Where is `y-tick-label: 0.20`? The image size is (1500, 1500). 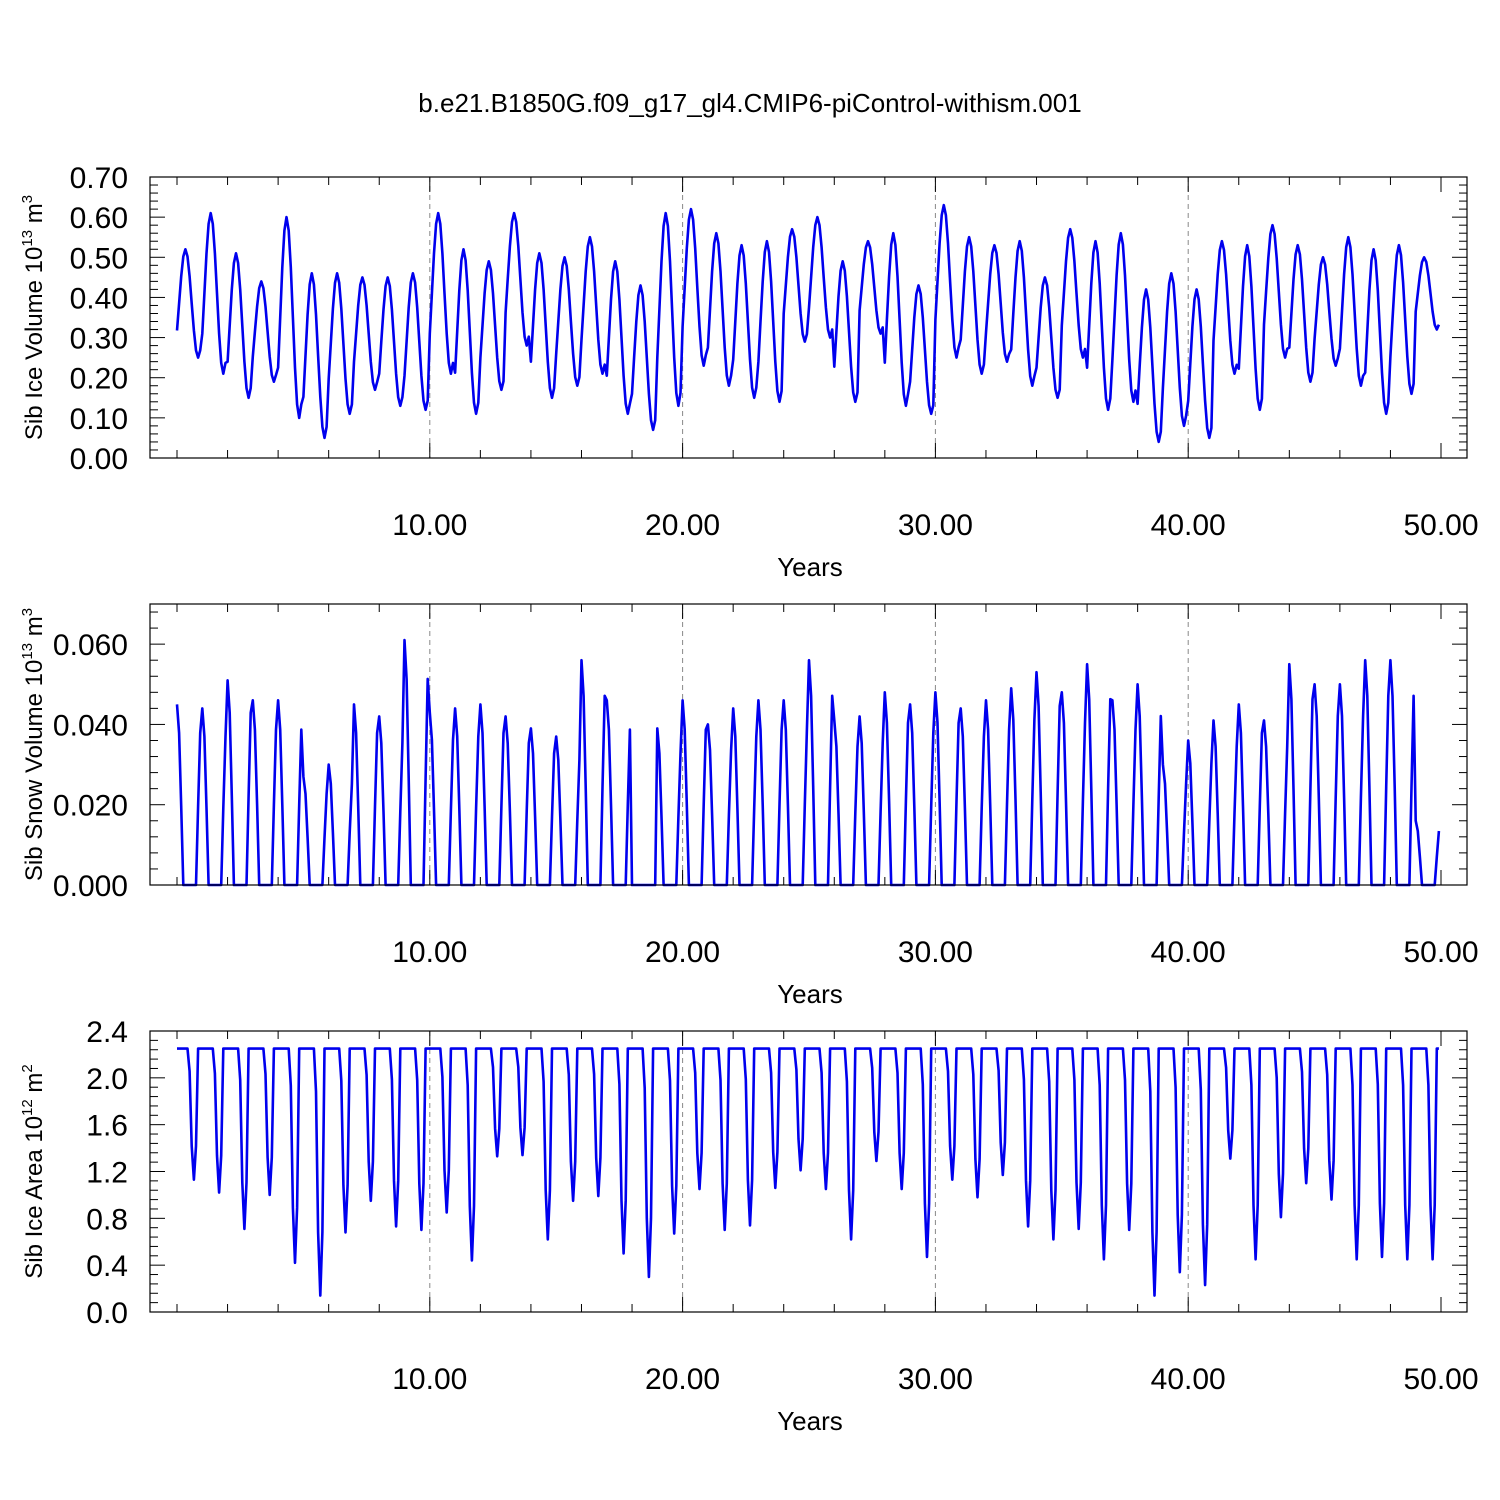 y-tick-label: 0.20 is located at coordinates (99, 379).